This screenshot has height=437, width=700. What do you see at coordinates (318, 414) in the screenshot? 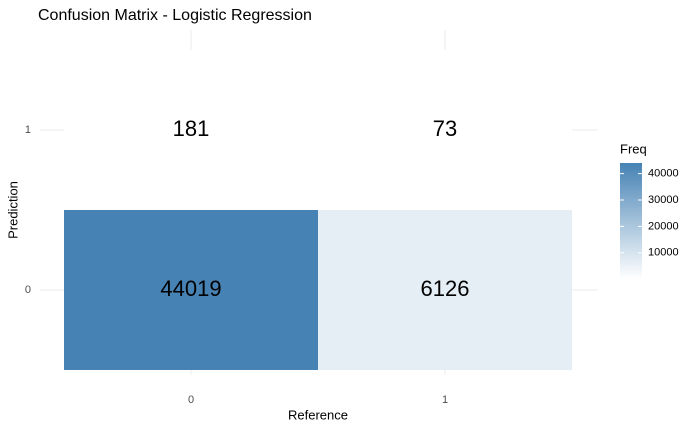
I see `x-axis-title: Reference` at bounding box center [318, 414].